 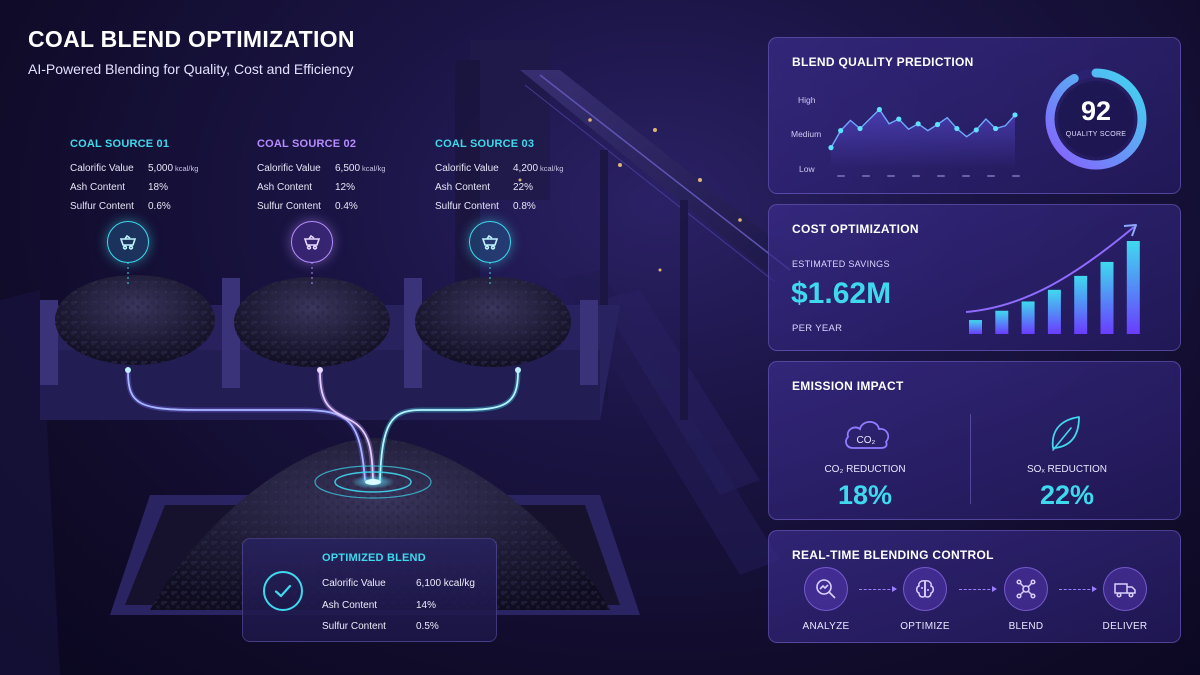 What do you see at coordinates (526, 168) in the screenshot?
I see `row-value: 4,200` at bounding box center [526, 168].